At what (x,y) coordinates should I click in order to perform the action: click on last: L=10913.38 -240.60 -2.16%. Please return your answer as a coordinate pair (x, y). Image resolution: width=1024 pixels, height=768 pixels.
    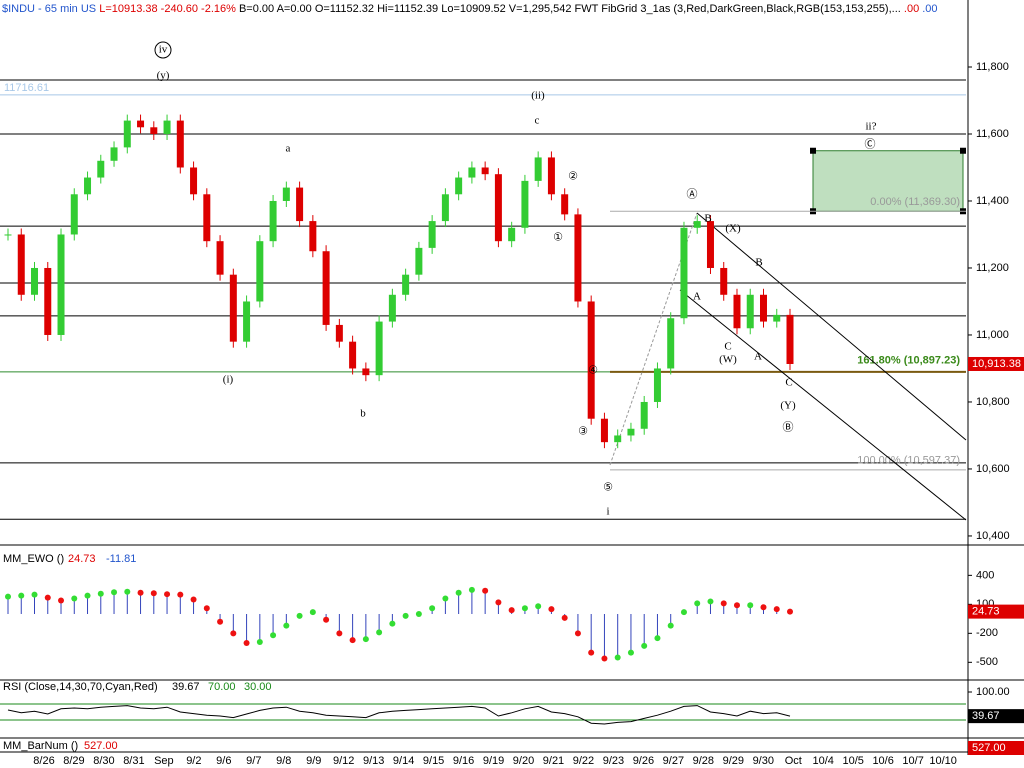
    Looking at the image, I should click on (167, 9).